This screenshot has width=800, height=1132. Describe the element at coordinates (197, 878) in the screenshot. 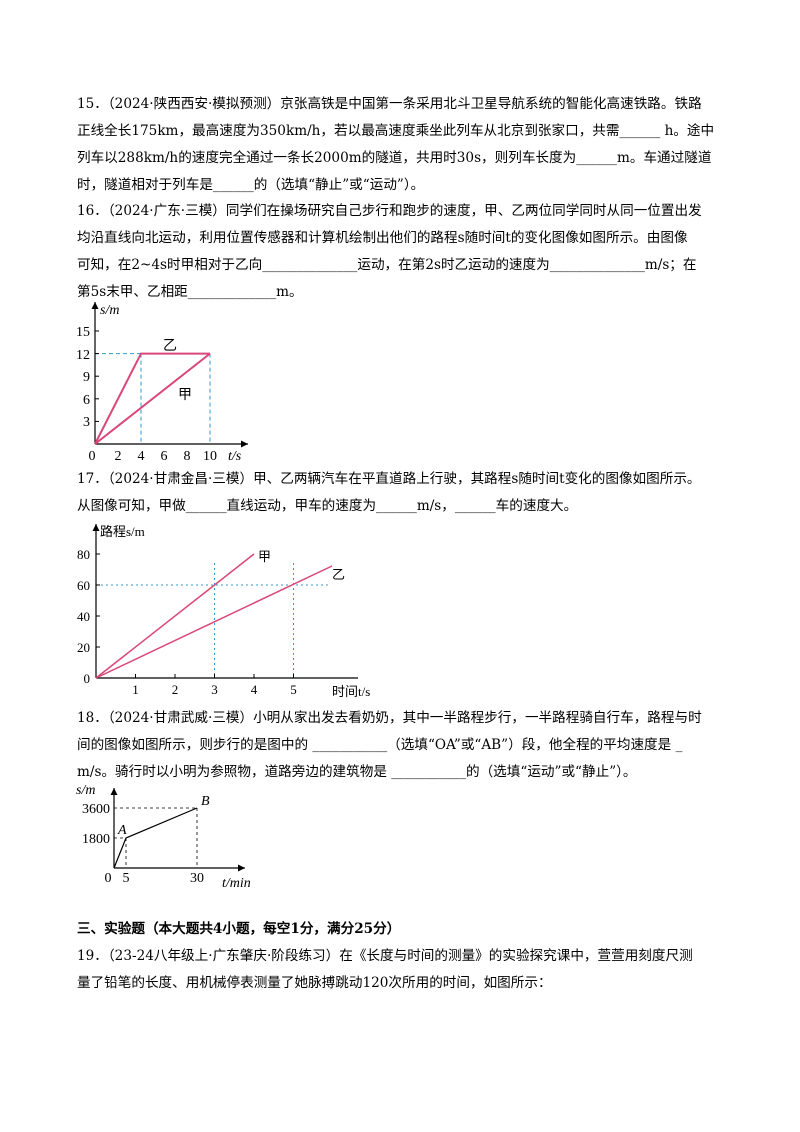

I see `xtick-30: 30` at that location.